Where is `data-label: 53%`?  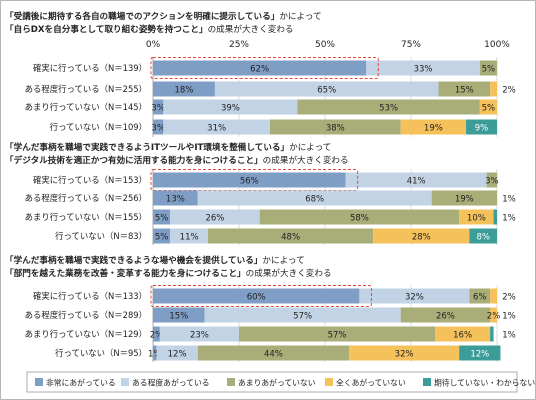 data-label: 53% is located at coordinates (388, 109).